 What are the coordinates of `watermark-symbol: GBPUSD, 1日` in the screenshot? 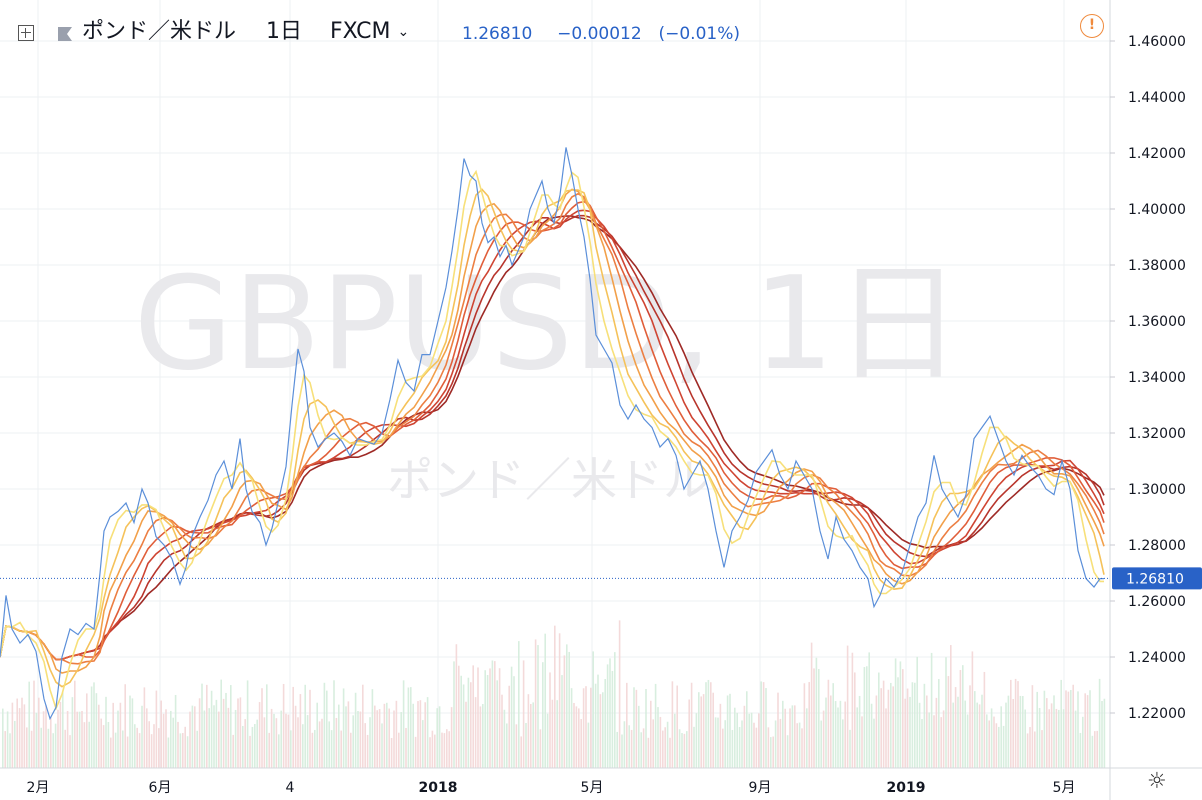 It's located at (548, 324).